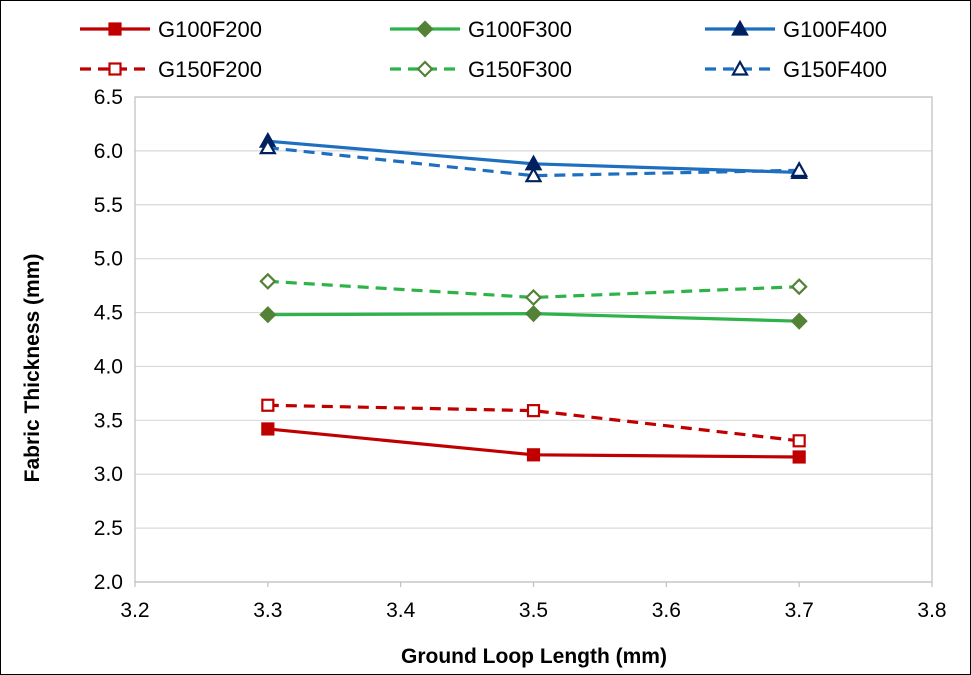 This screenshot has height=675, width=971. Describe the element at coordinates (210, 69) in the screenshot. I see `legend-label: G150F200` at that location.